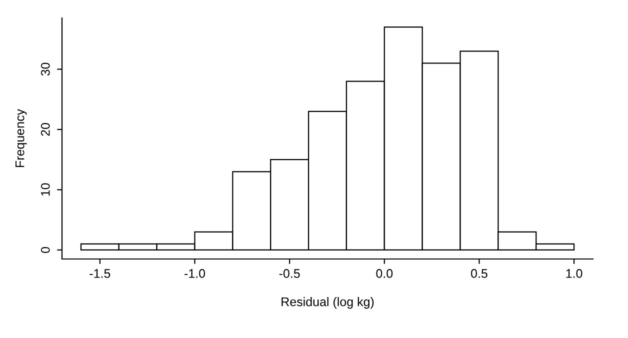 The height and width of the screenshot is (338, 628). Describe the element at coordinates (45, 249) in the screenshot. I see `y-tick-label: 0` at that location.